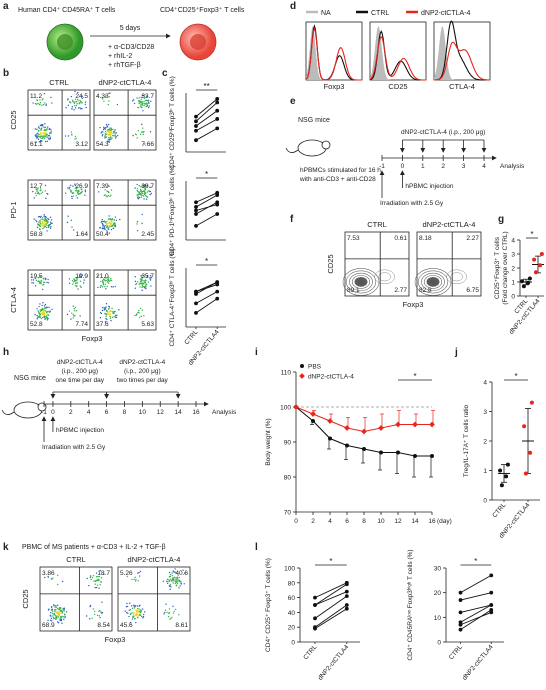 The width and height of the screenshot is (546, 690). What do you see at coordinates (353, 238) in the screenshot?
I see `quadrant-percent: 7.53` at bounding box center [353, 238].